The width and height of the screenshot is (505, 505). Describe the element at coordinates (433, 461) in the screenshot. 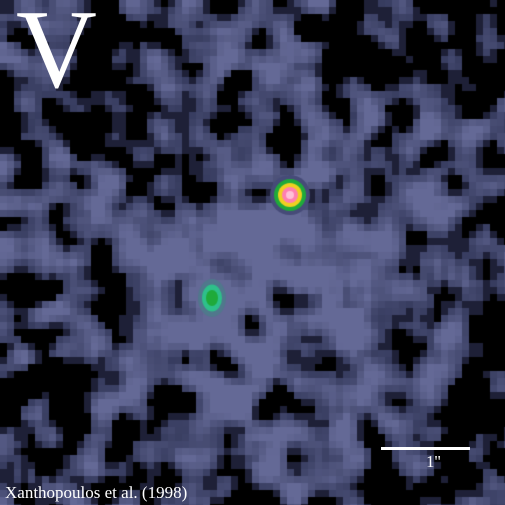

I see `scale-bar-label: 1''` at that location.